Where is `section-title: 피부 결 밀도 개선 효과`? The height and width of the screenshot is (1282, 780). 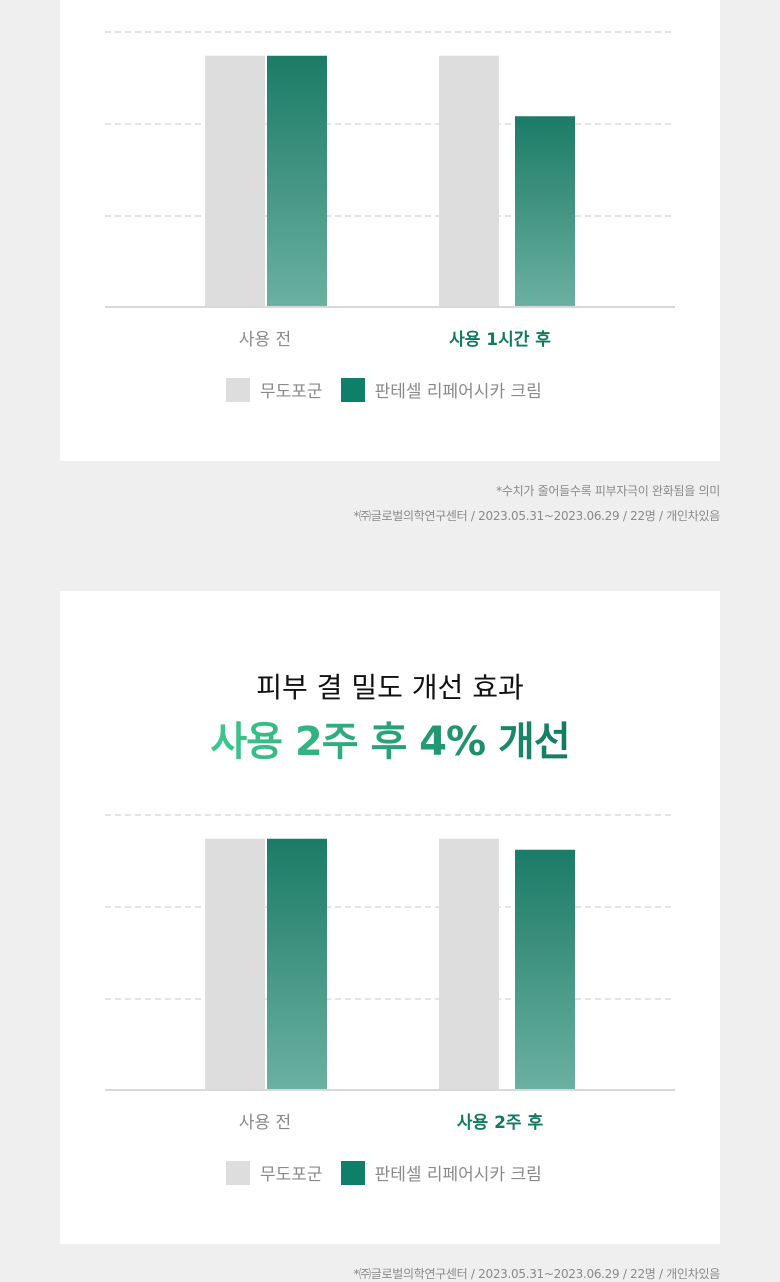
section-title: 피부 결 밀도 개선 효과 is located at coordinates (390, 687).